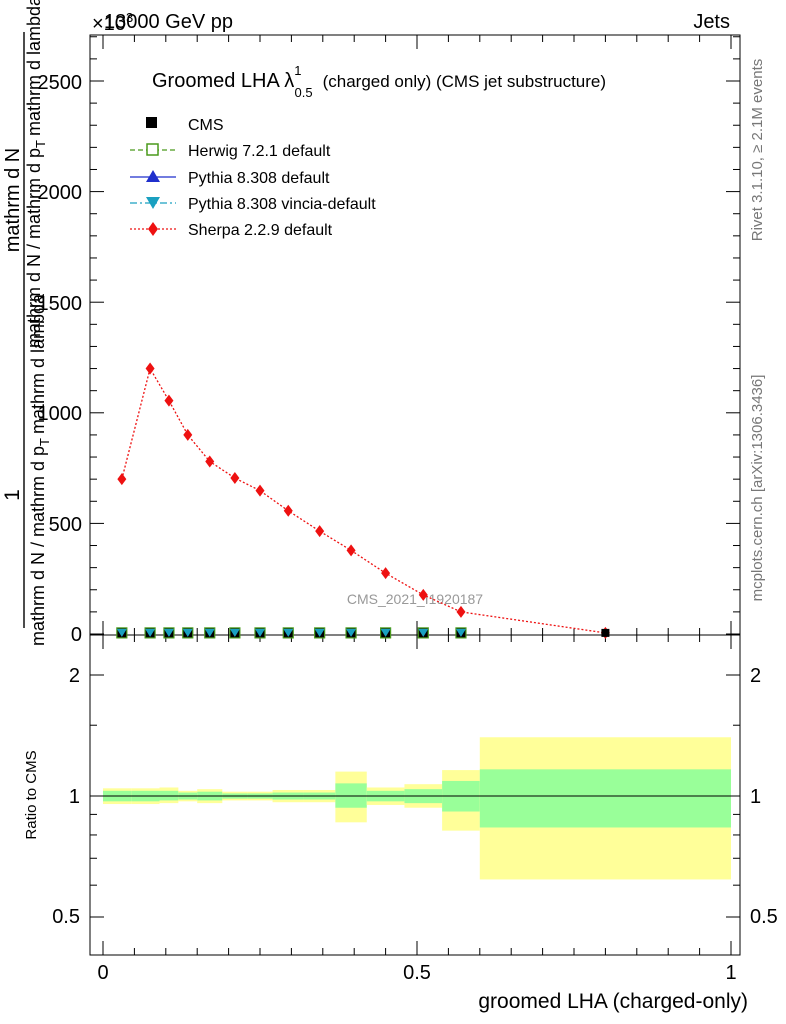  I want to click on ratio-y-axis-label: Ratio to CMS, so click(31, 794).